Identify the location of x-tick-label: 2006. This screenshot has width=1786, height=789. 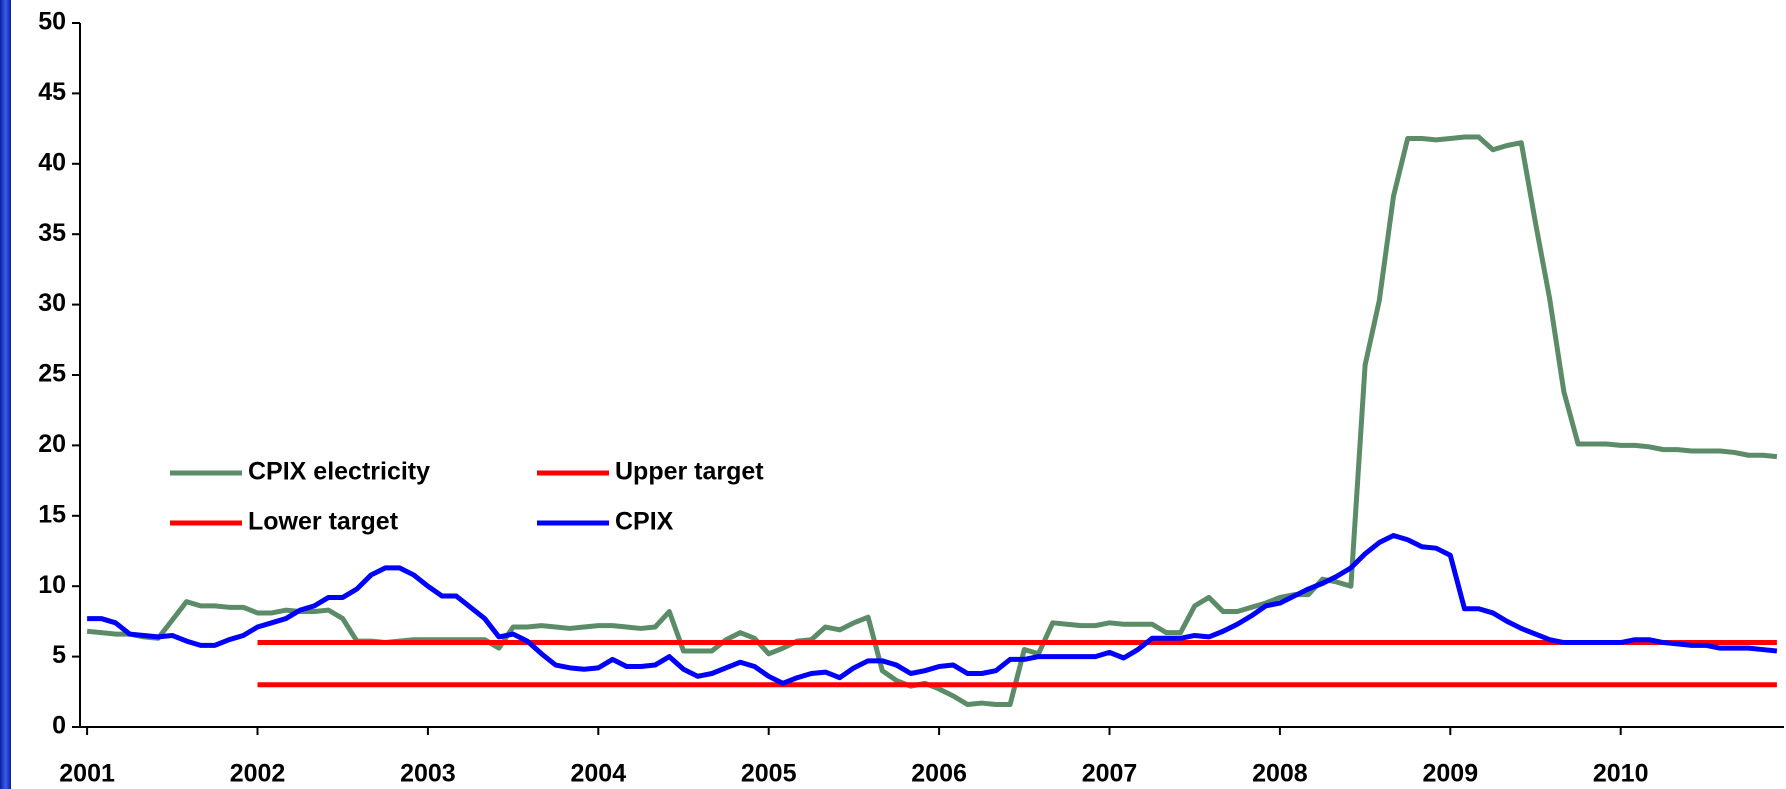
(939, 774).